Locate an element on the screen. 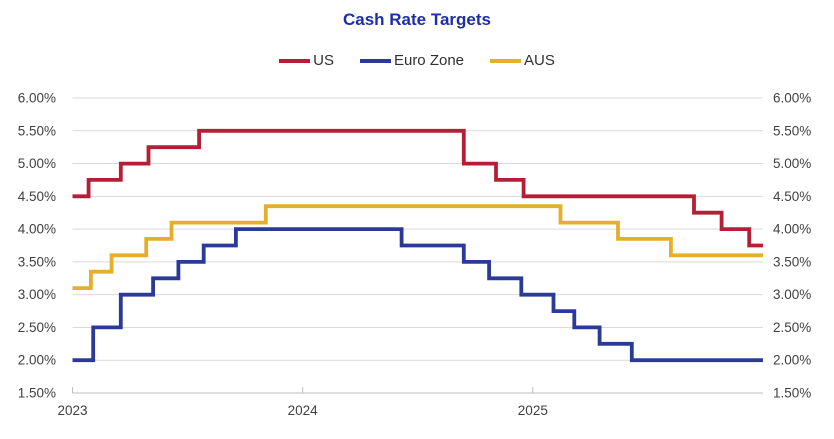 This screenshot has width=834, height=439. y-axis-label-left: 5.00% is located at coordinates (37, 163).